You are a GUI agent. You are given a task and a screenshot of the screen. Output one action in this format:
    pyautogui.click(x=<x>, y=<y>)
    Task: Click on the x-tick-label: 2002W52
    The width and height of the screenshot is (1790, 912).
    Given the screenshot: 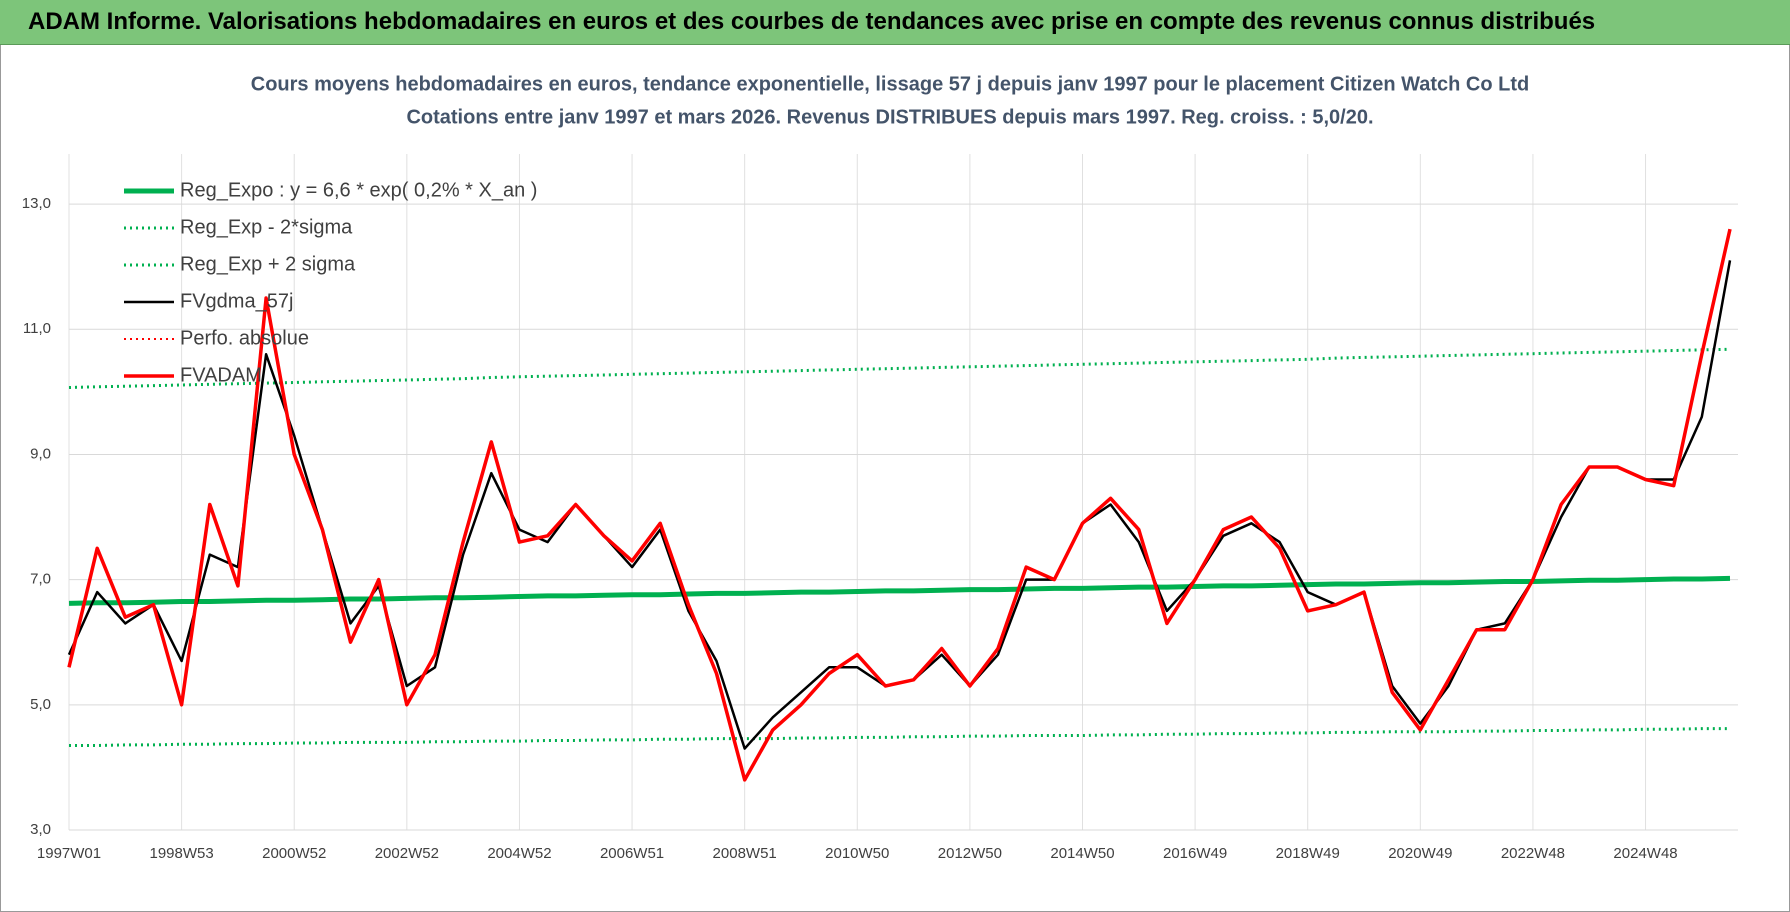 What is the action you would take?
    pyautogui.click(x=407, y=853)
    